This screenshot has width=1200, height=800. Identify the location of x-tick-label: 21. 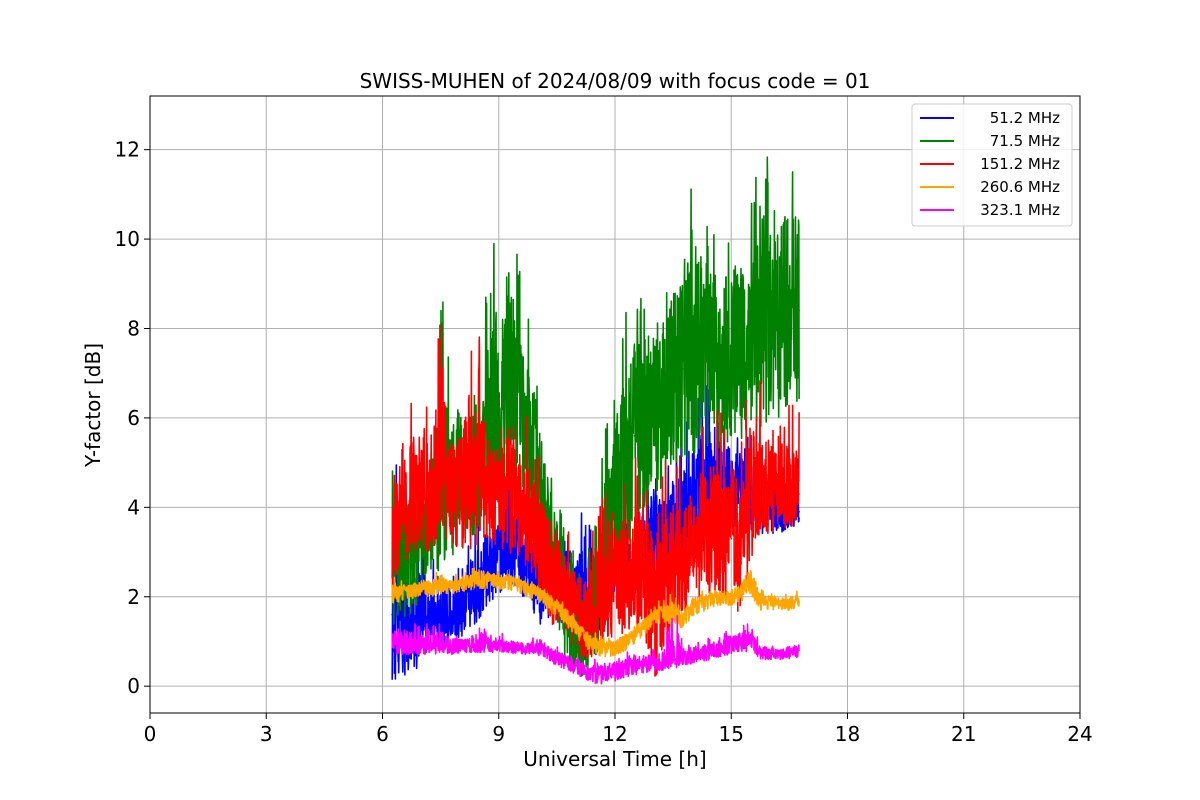
(963, 734).